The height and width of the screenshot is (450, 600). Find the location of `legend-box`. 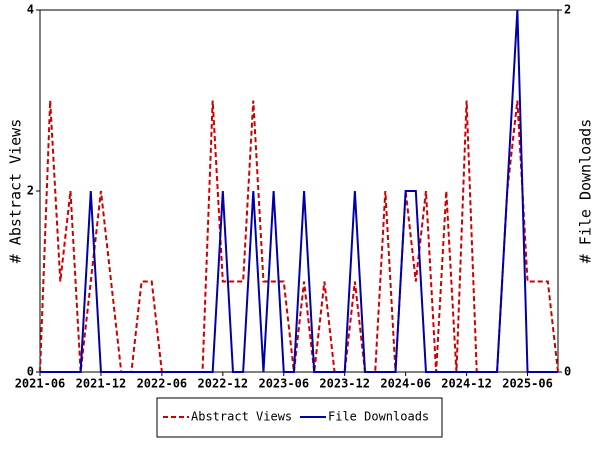

legend-box is located at coordinates (299, 417).